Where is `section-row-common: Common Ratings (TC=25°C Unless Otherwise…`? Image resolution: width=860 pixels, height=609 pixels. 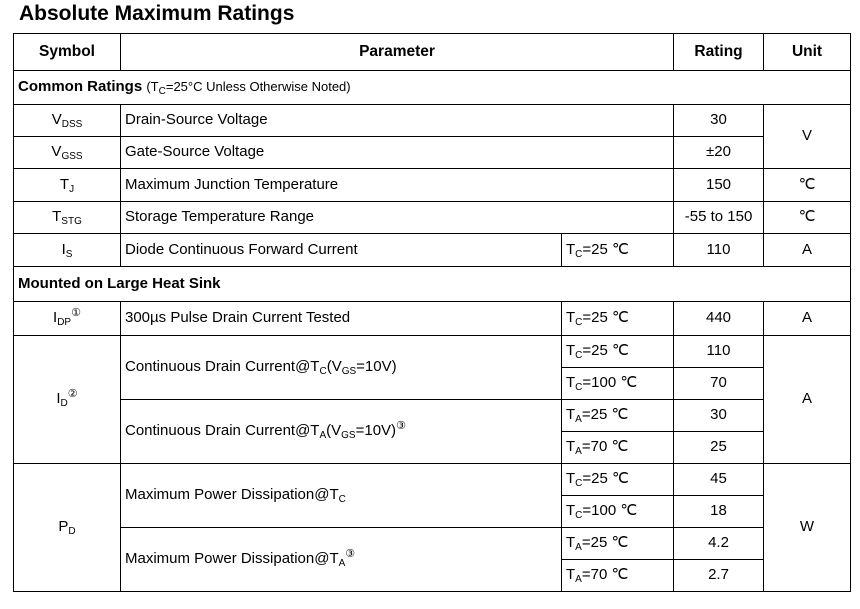
section-row-common: Common Ratings (TC=25°C Unless Otherwise… is located at coordinates (432, 87).